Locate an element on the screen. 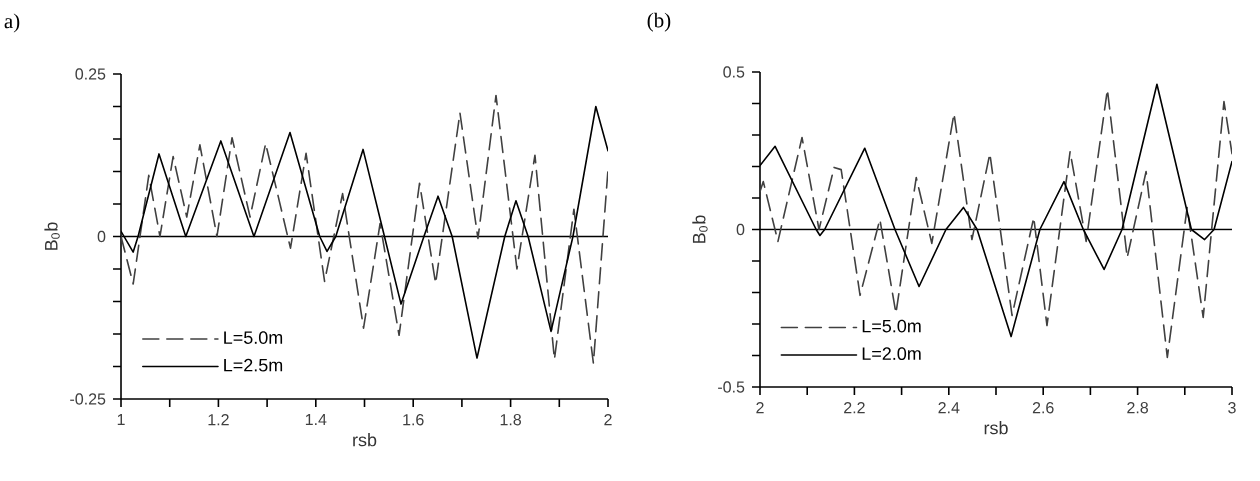  y-tick-label: -0.25 is located at coordinates (88, 399).